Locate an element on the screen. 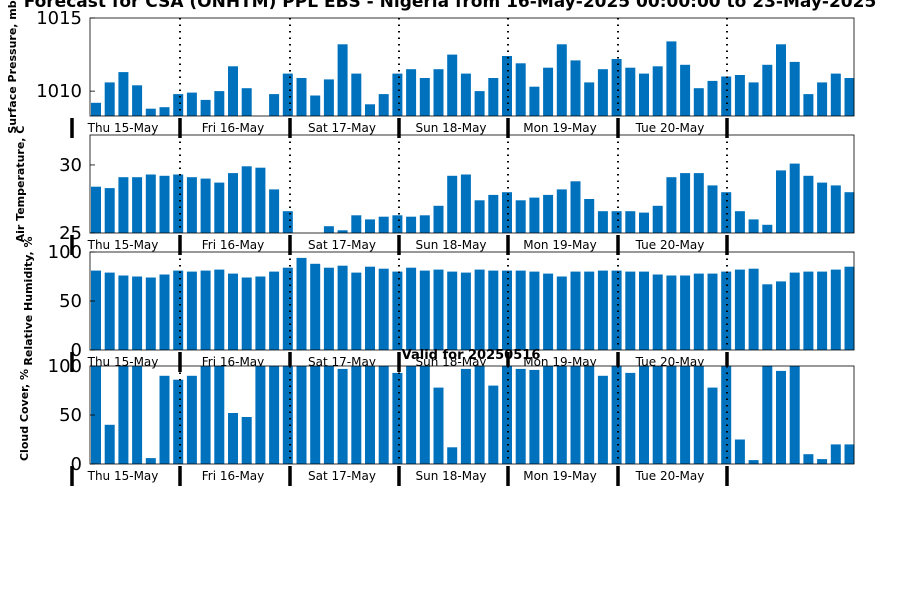 Image resolution: width=900 pixels, height=600 pixels. y-axis-label: Cloud Cover, % is located at coordinates (24, 415).